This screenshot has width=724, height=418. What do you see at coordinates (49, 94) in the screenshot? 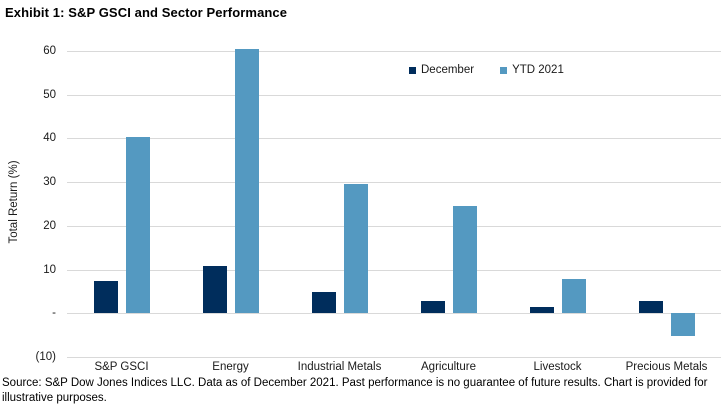
I see `y-tick-label-50: 50` at bounding box center [49, 94].